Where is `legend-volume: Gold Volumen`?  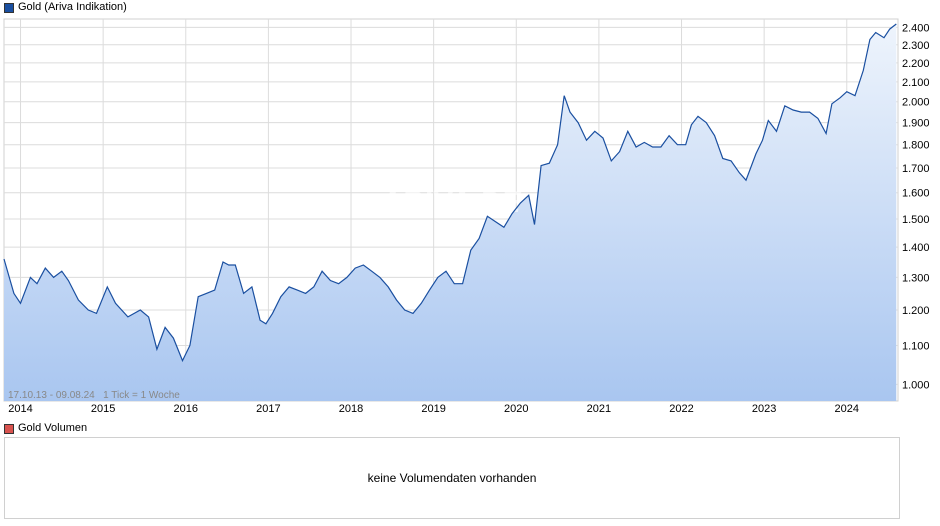
legend-volume: Gold Volumen is located at coordinates (45, 428).